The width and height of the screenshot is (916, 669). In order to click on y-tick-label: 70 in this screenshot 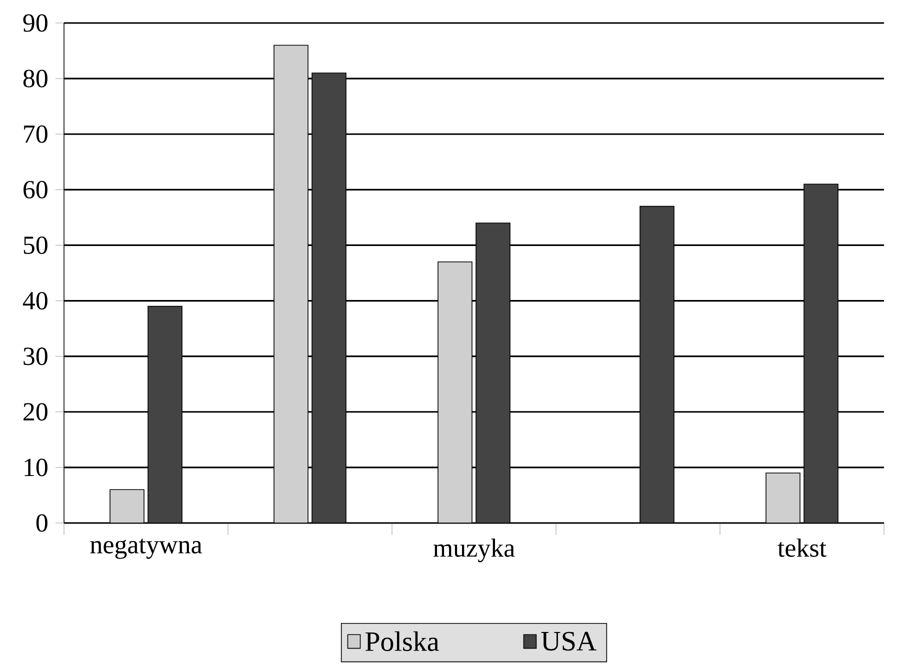, I will do `click(36, 134)`.